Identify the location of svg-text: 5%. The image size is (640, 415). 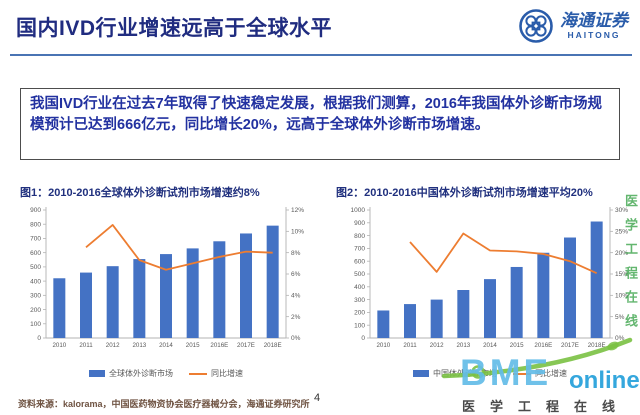
(620, 317).